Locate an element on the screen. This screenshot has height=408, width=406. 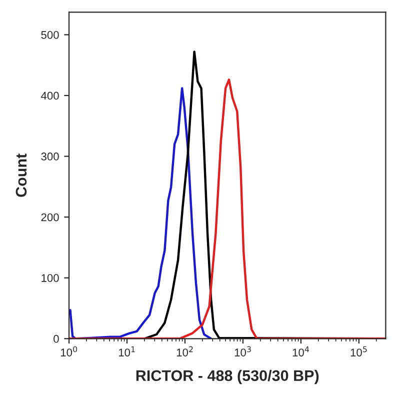
y-tick-label: 0 is located at coordinates (56, 338).